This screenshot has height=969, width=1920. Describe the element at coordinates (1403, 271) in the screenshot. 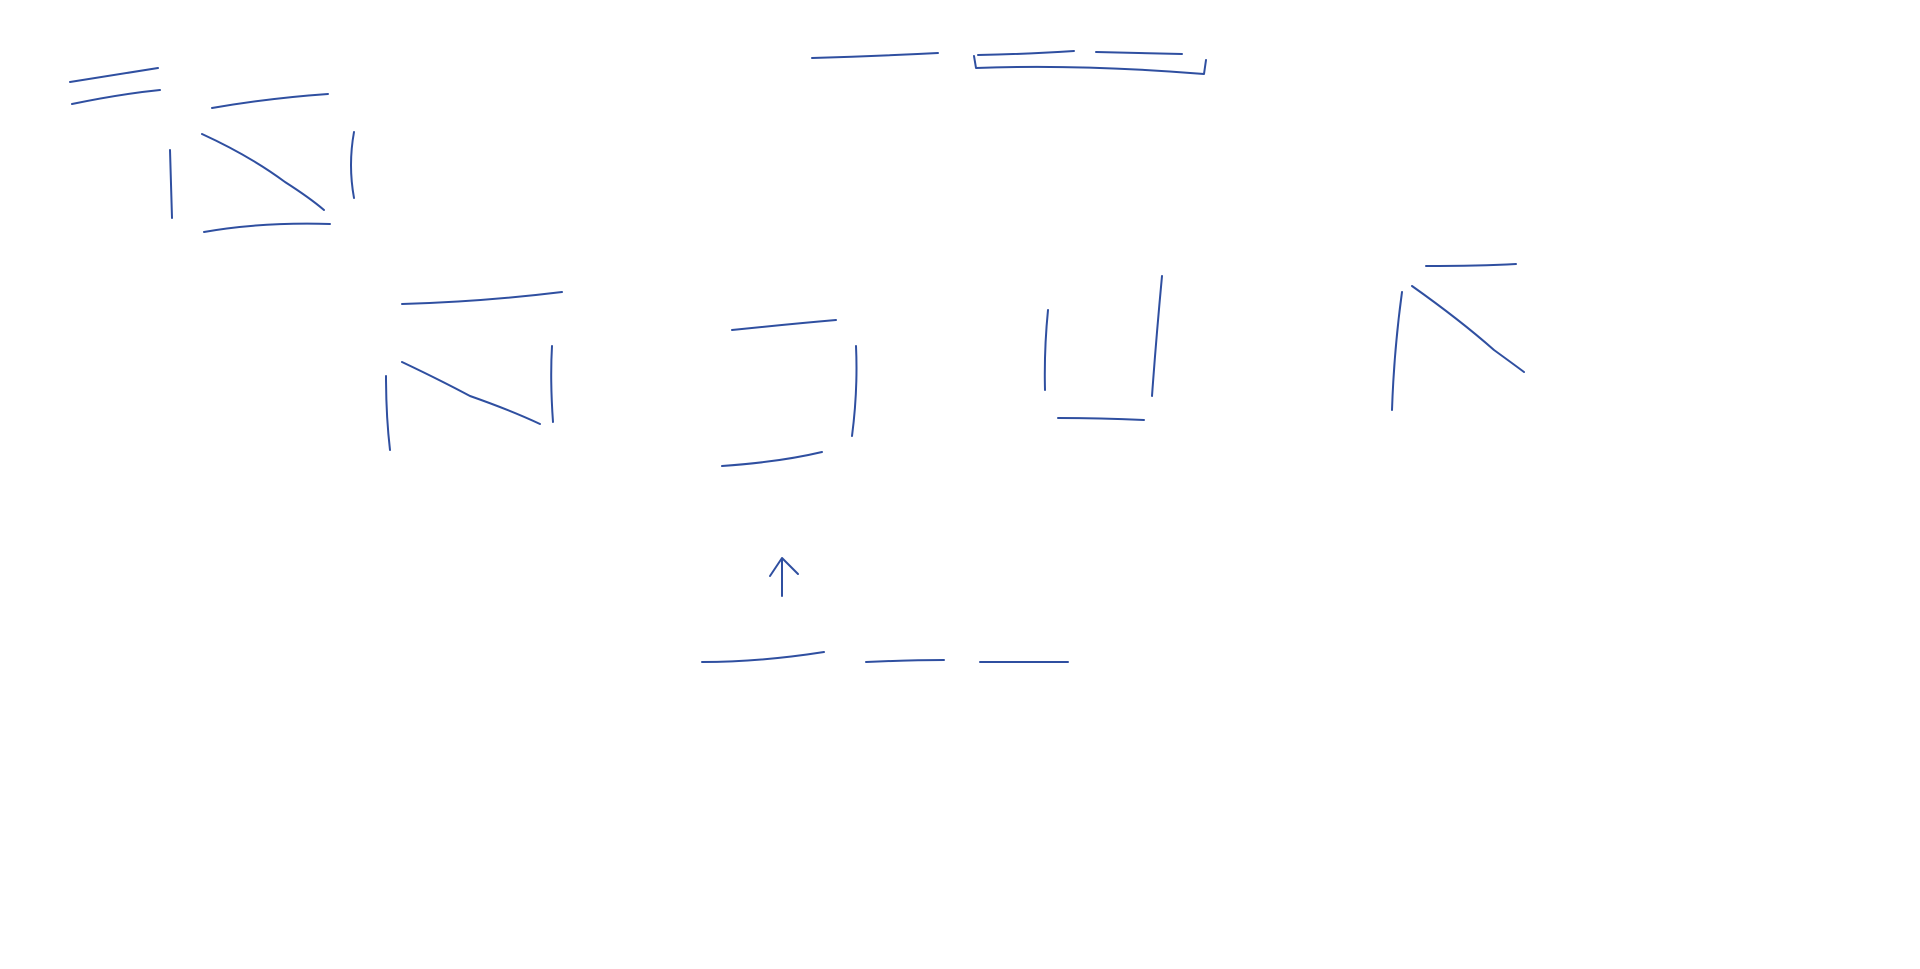

I see `tree-4-node-0: 0` at that location.